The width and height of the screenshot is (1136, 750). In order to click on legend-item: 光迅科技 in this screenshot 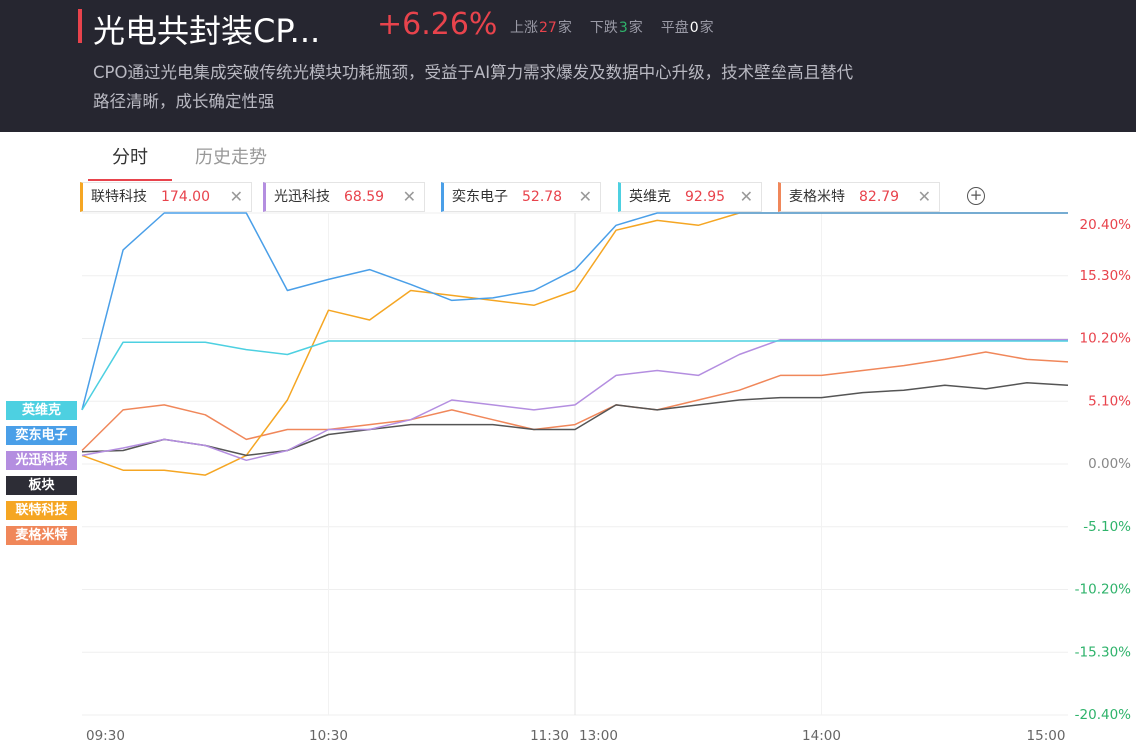, I will do `click(41, 460)`.